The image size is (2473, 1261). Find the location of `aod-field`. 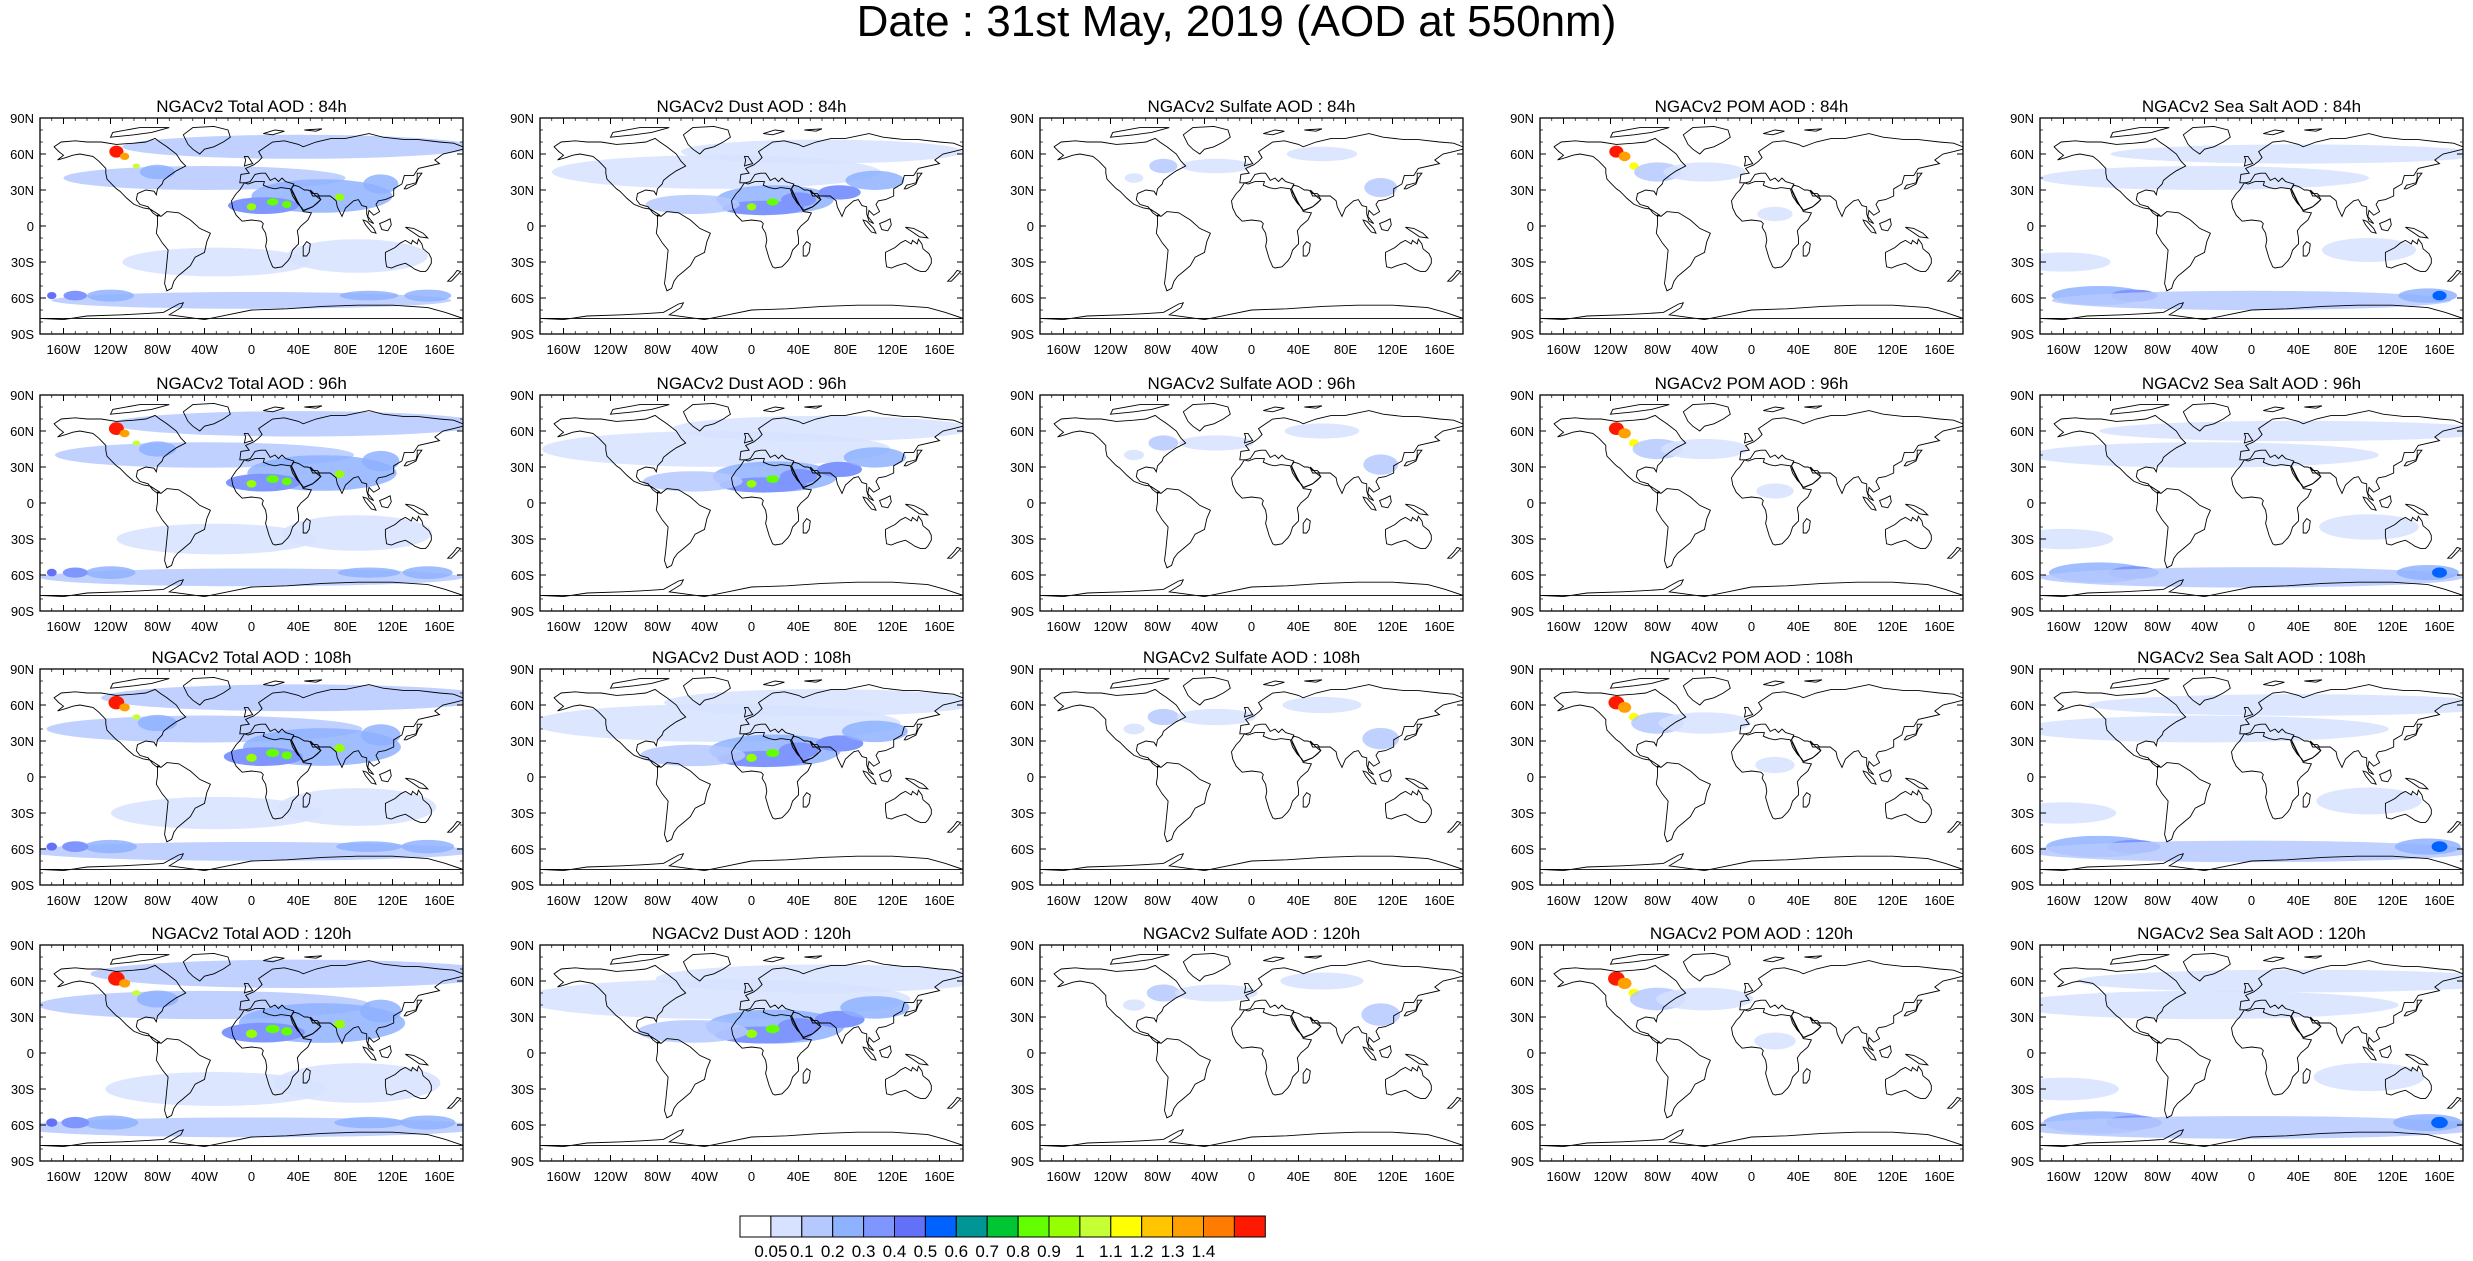

aod-field is located at coordinates (2251, 1054).